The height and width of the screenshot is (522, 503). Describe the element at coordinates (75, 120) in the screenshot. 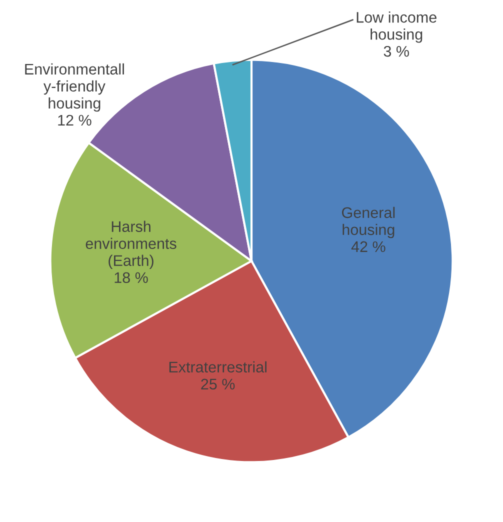

I see `data-label: 12 %` at that location.